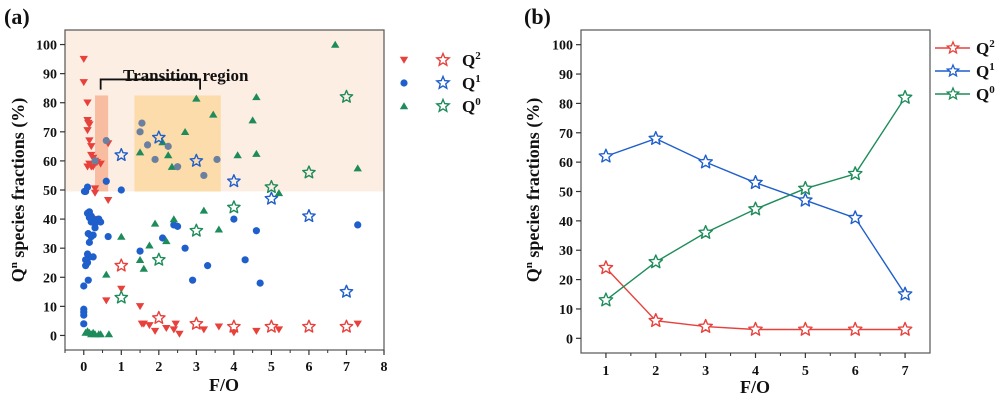 This screenshot has height=401, width=1003. Describe the element at coordinates (50, 133) in the screenshot. I see `y-tick-label-a: 70` at that location.